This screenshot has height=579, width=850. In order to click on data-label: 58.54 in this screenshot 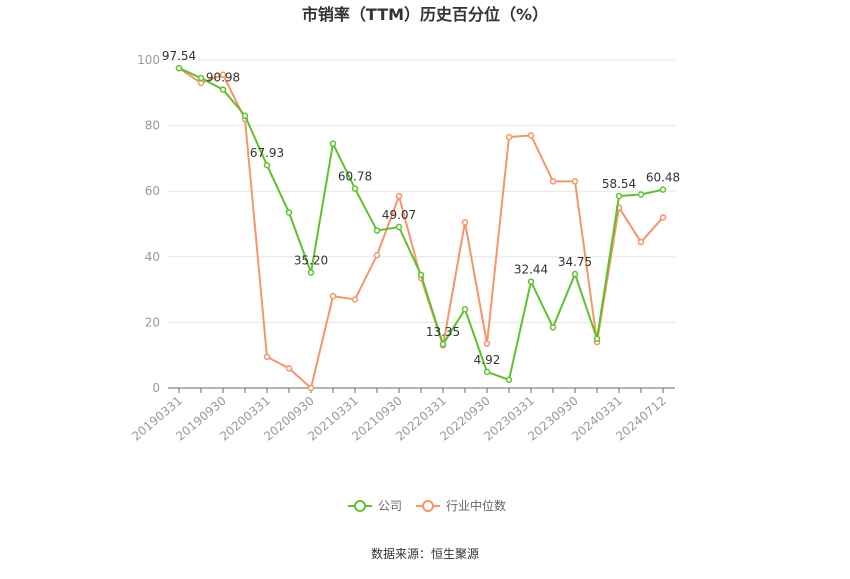, I will do `click(619, 184)`.